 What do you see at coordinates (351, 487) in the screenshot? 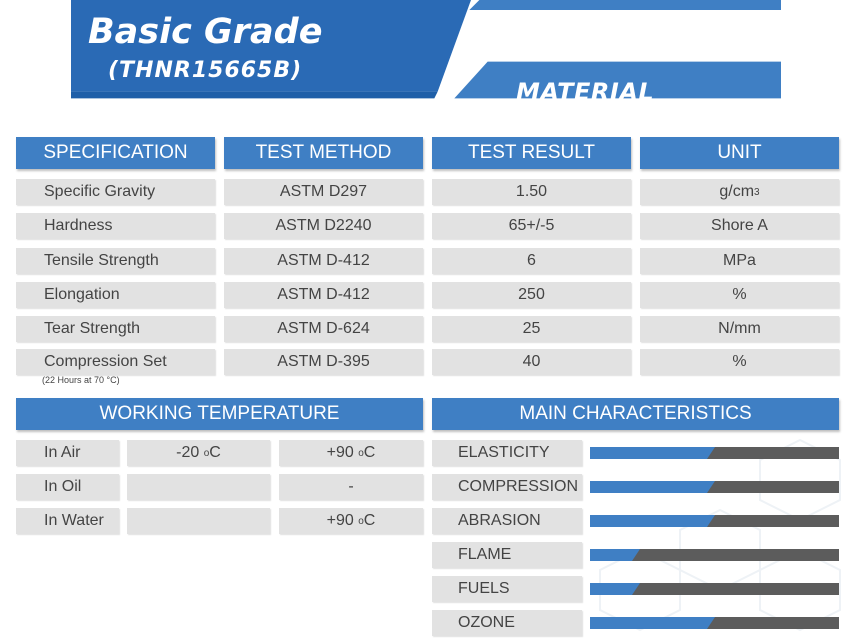
I see `temperature-max: -` at bounding box center [351, 487].